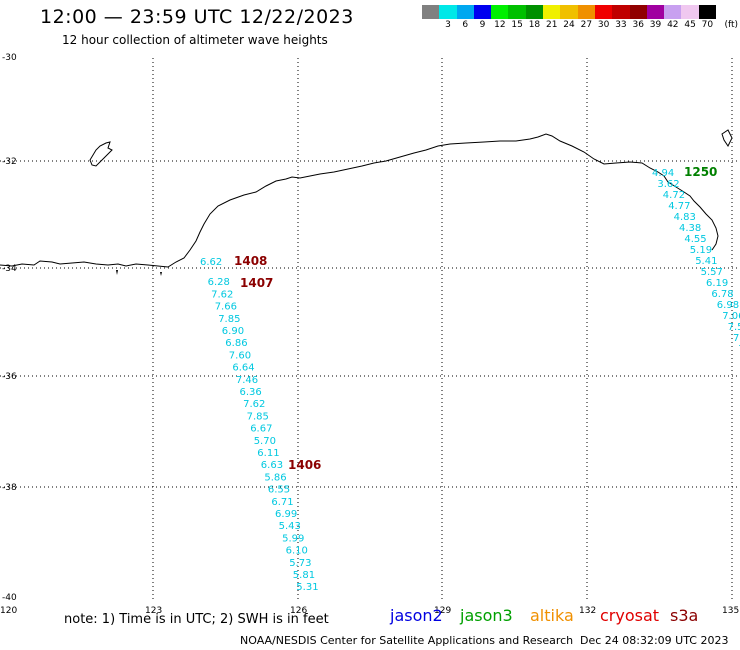 The image size is (740, 650). I want to click on lat-label: -30, so click(9, 58).